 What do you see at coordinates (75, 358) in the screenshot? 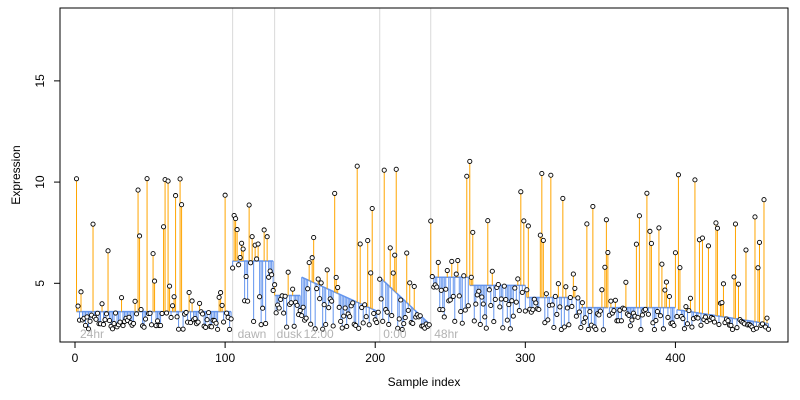
I see `x-tick-label: 0` at bounding box center [75, 358].